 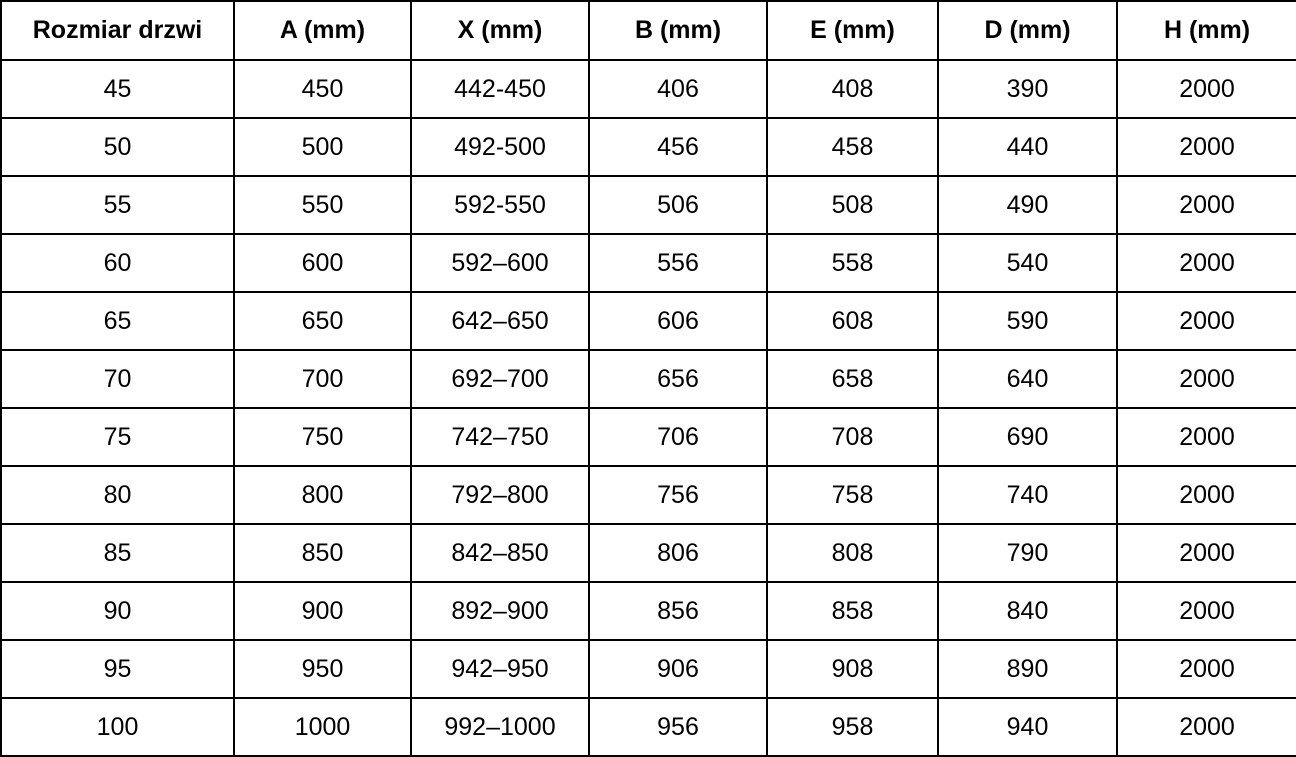 What do you see at coordinates (500, 147) in the screenshot?
I see `dimension-cell: 492-500` at bounding box center [500, 147].